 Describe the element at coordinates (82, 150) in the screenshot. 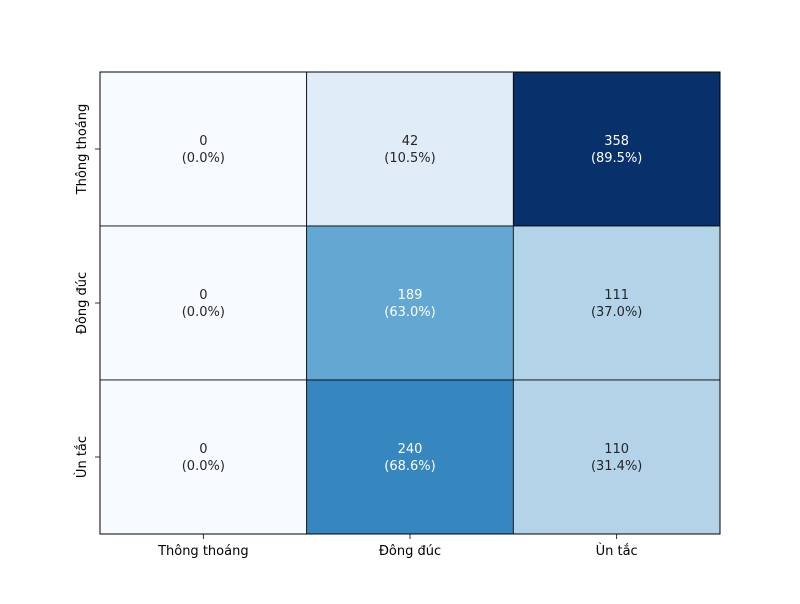

I see `y-tick-label: Thông thoáng` at that location.